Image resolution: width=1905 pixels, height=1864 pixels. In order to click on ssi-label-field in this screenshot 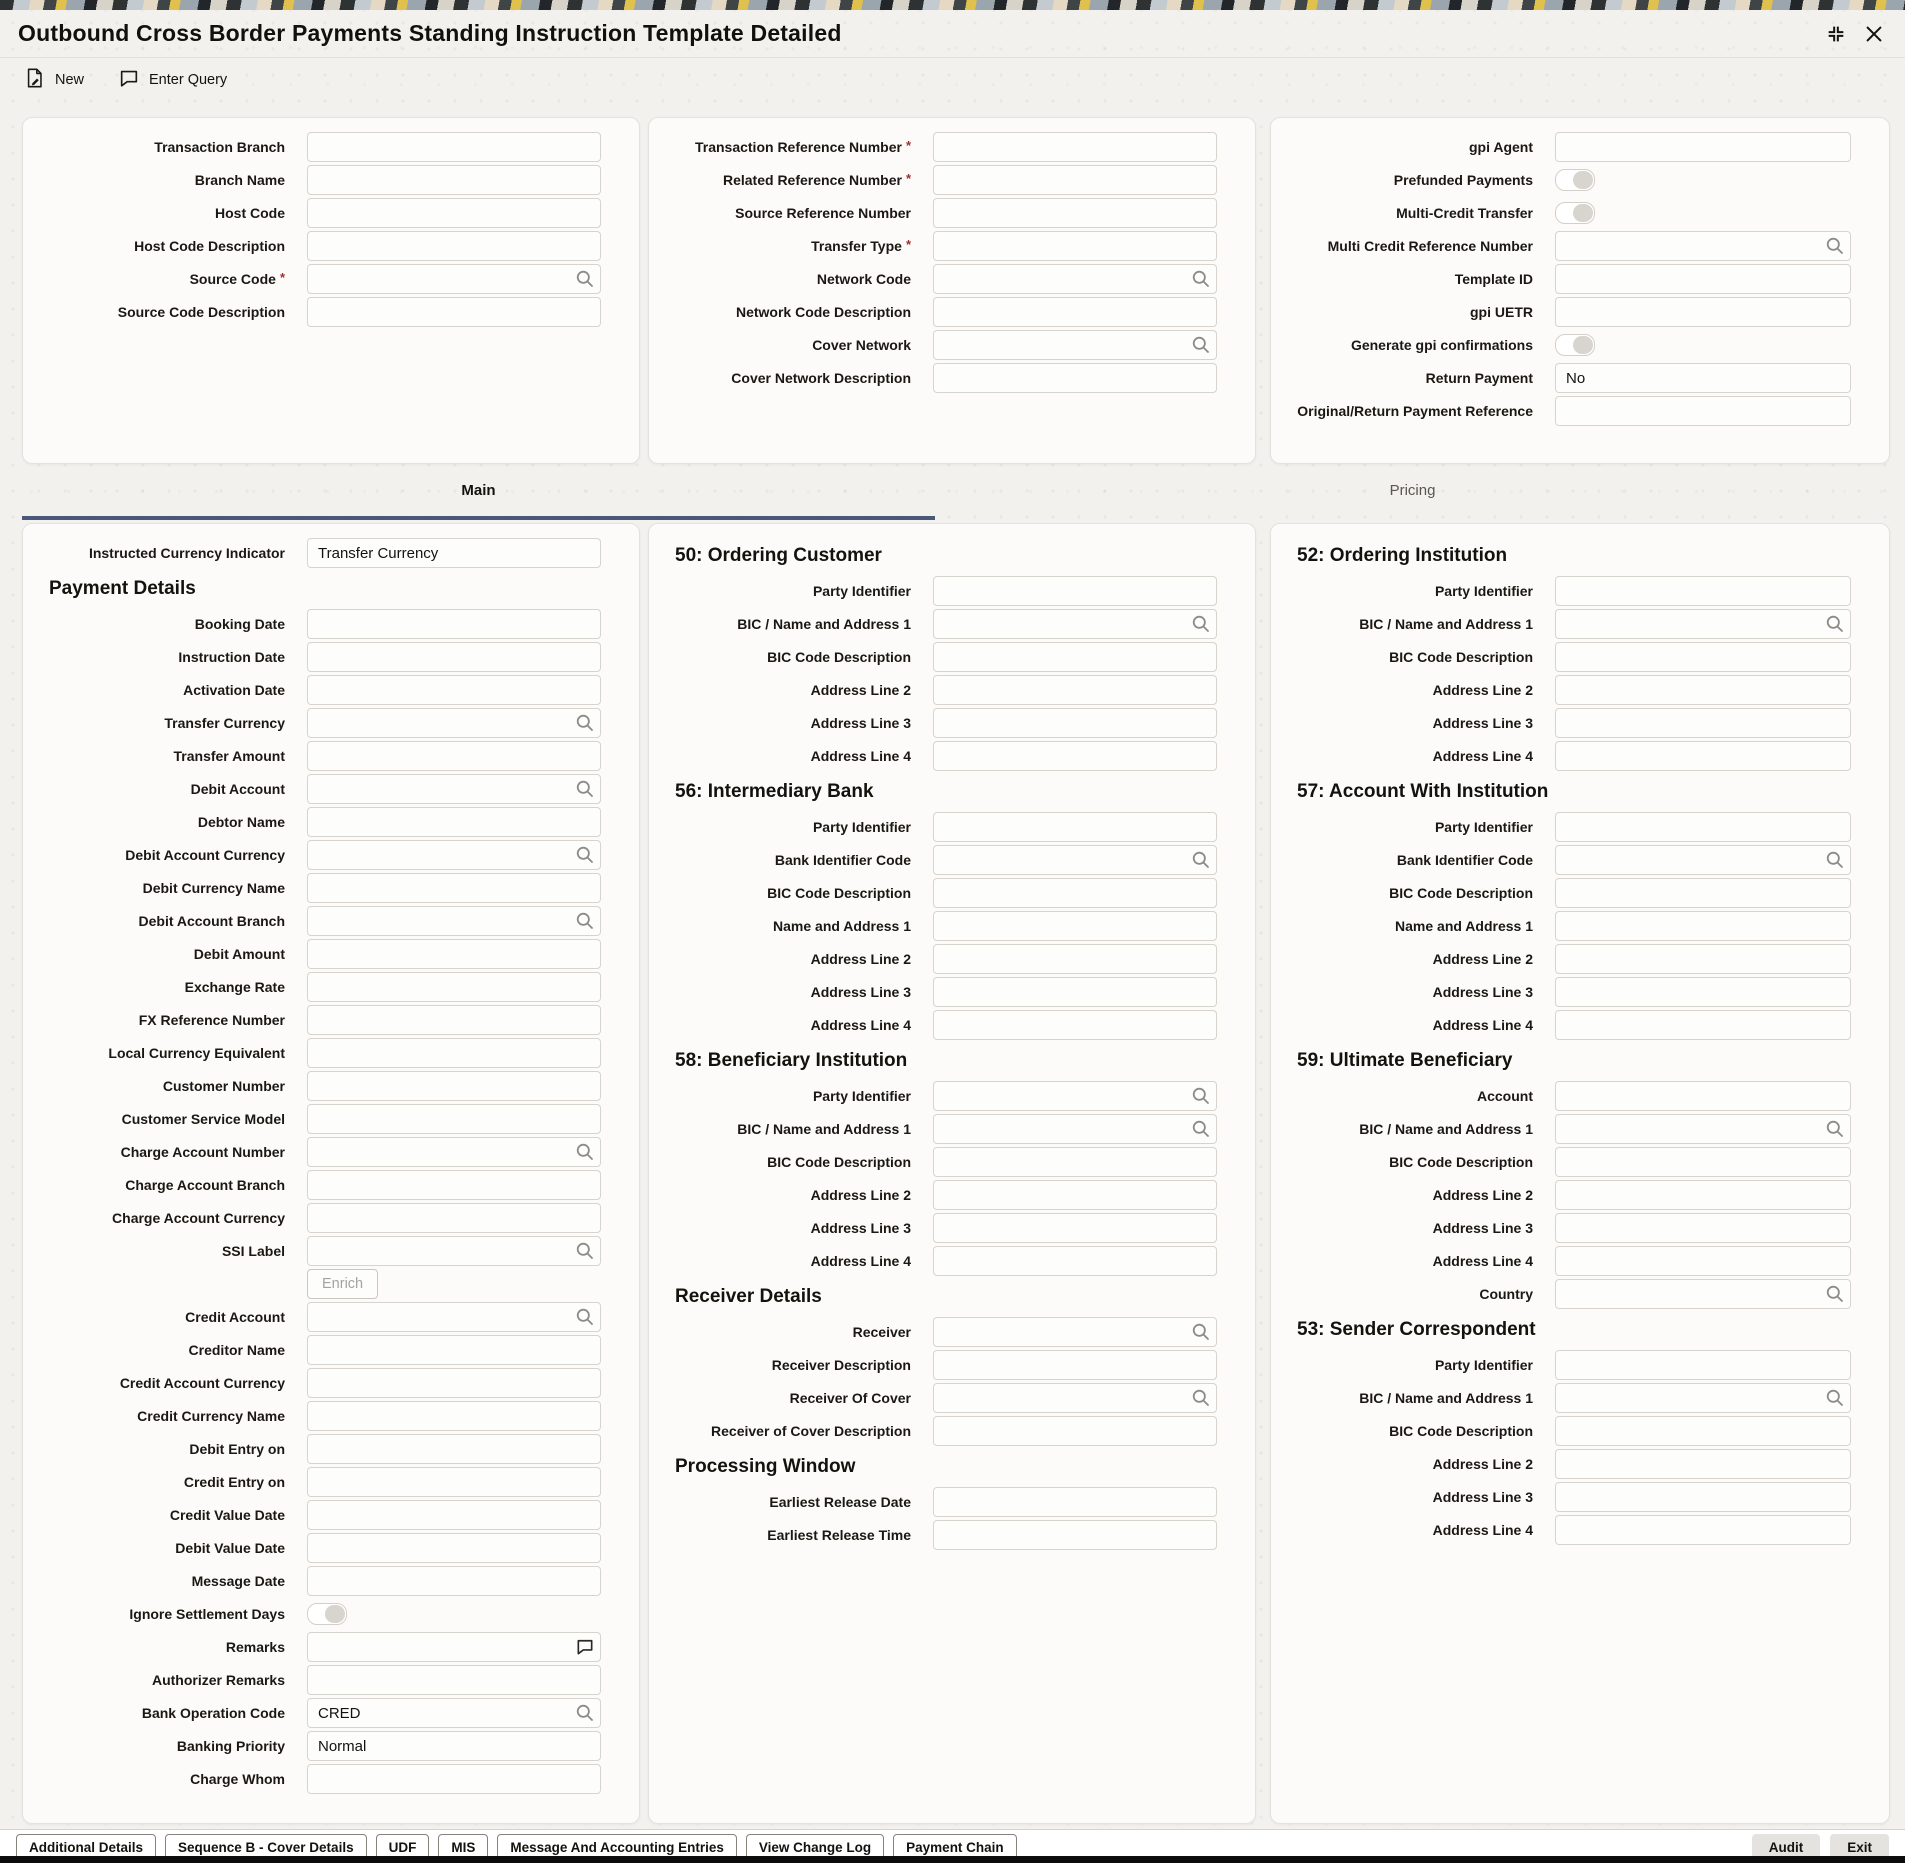, I will do `click(454, 1251)`.